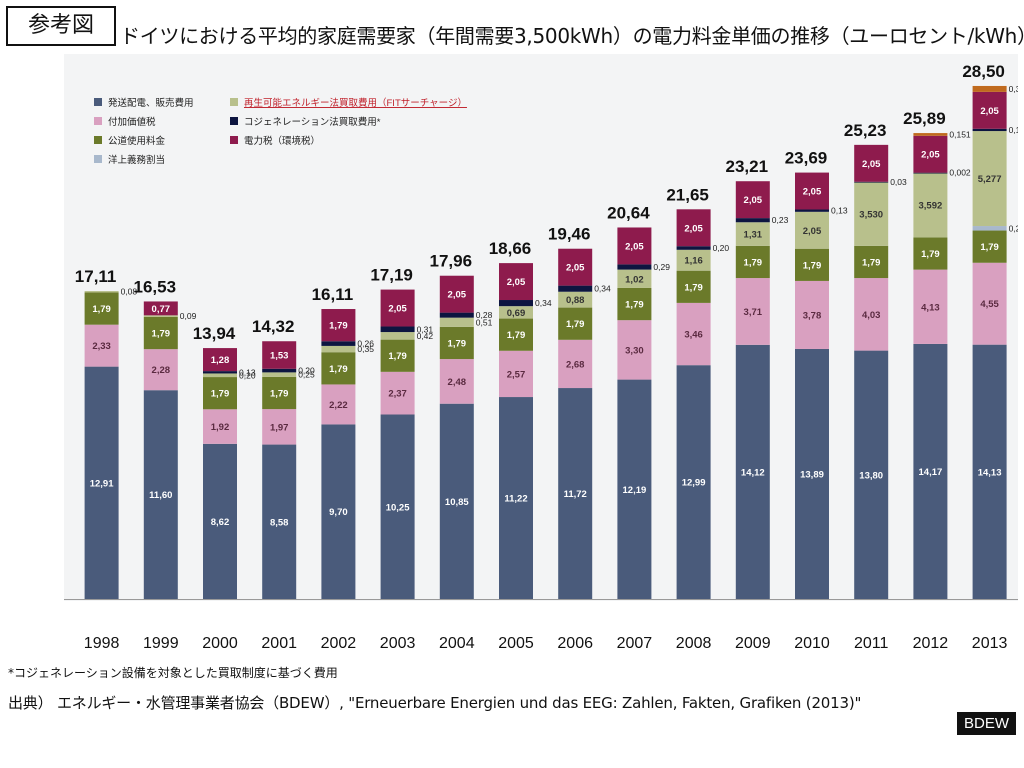  I want to click on segment-label: 2,57, so click(516, 374).